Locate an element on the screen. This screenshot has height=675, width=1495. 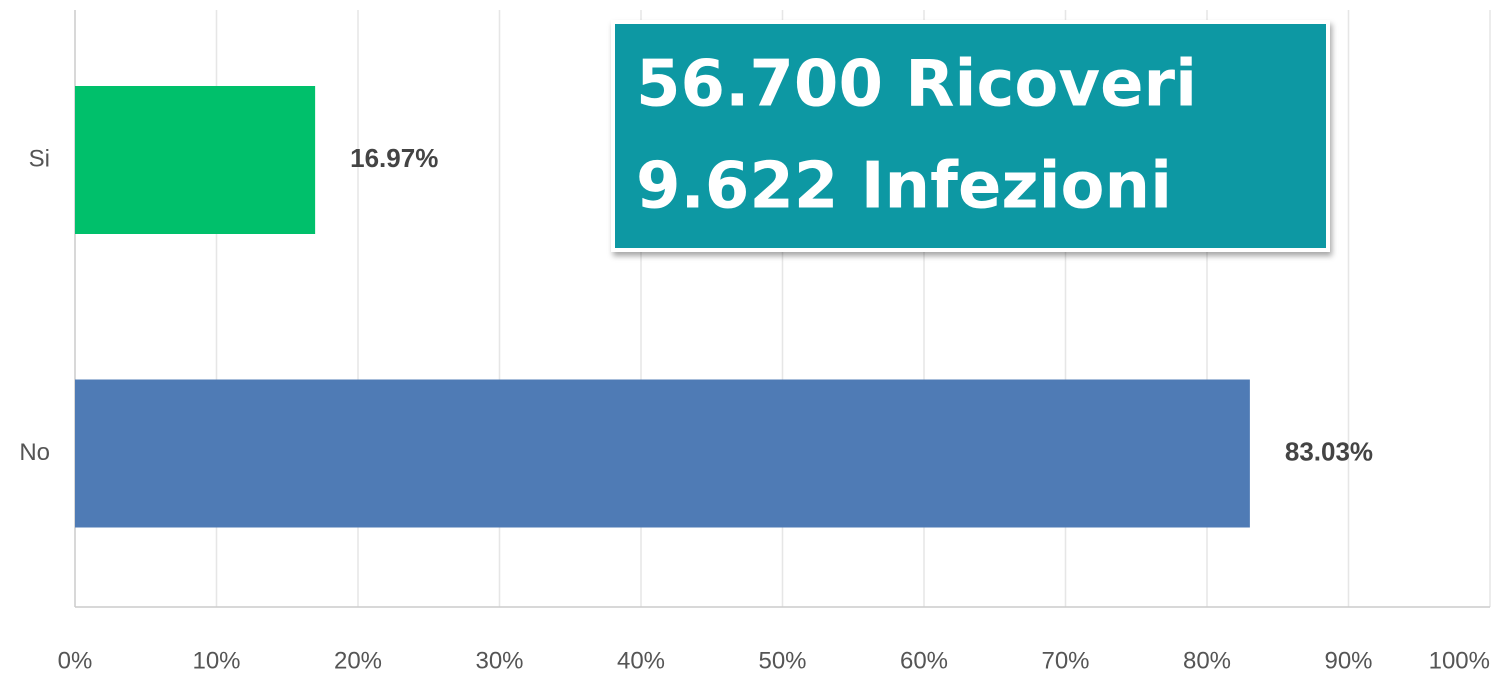
x-tick-label: 10% is located at coordinates (216, 660).